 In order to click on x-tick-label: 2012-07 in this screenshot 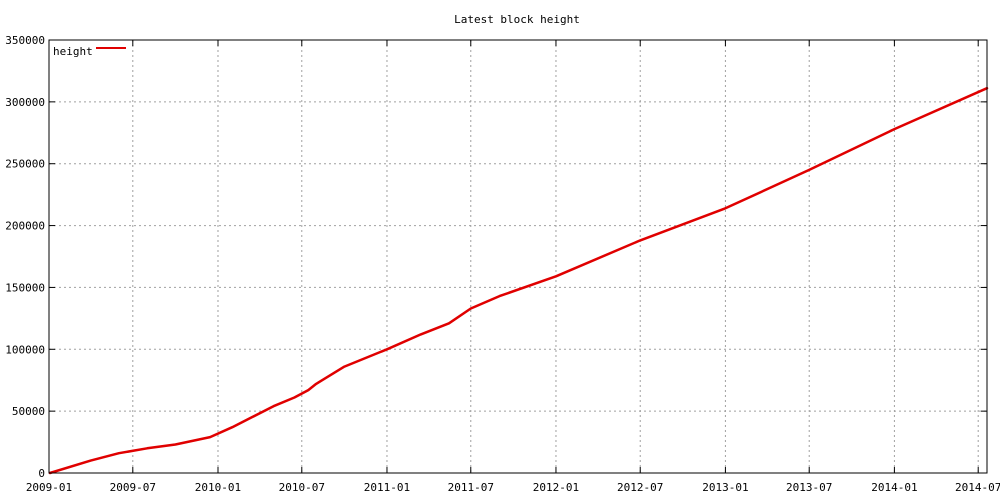, I will do `click(640, 487)`.